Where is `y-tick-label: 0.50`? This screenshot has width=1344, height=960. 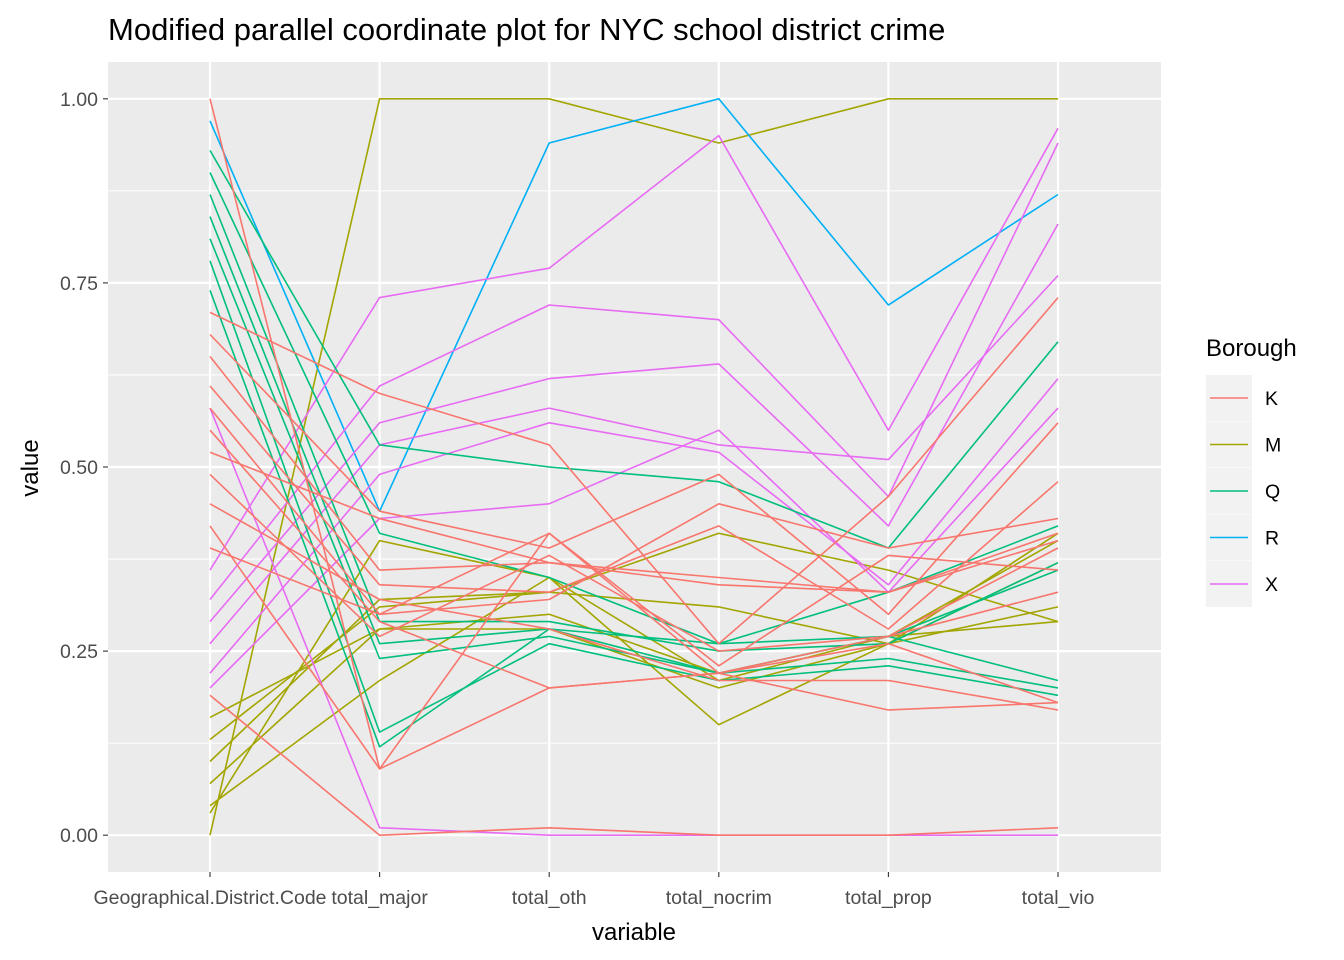
y-tick-label: 0.50 is located at coordinates (79, 468).